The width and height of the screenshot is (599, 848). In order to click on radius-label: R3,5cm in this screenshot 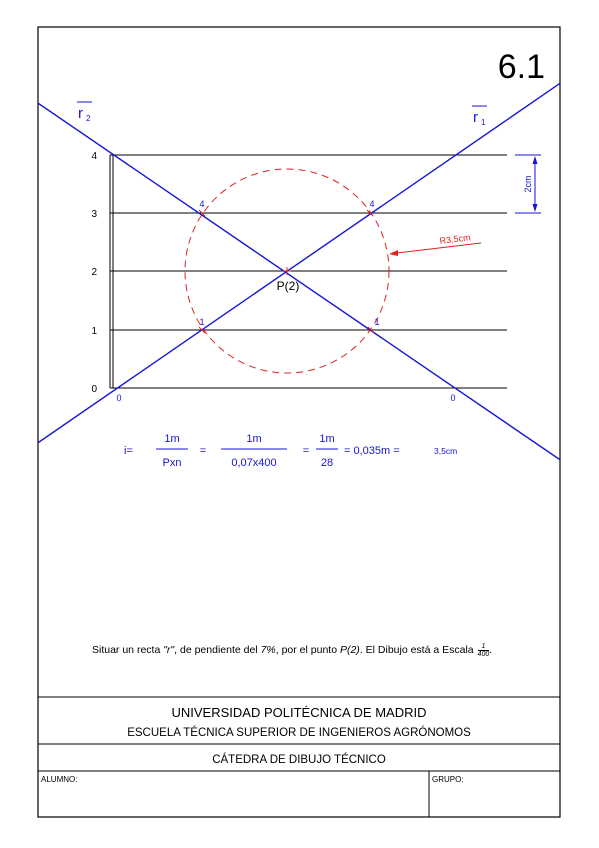, I will do `click(455, 239)`.